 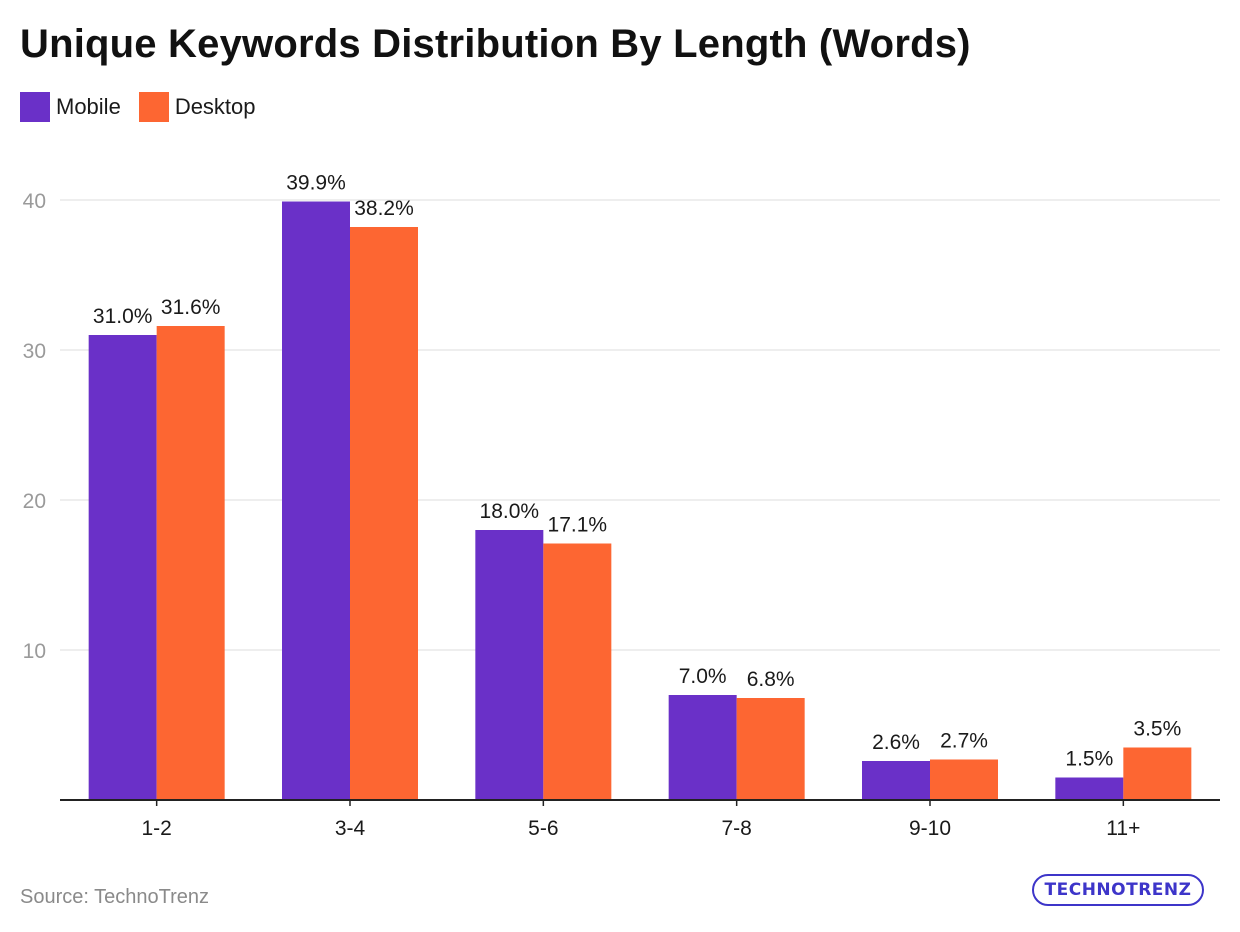 What do you see at coordinates (1123, 828) in the screenshot?
I see `x-tick-label: 11+` at bounding box center [1123, 828].